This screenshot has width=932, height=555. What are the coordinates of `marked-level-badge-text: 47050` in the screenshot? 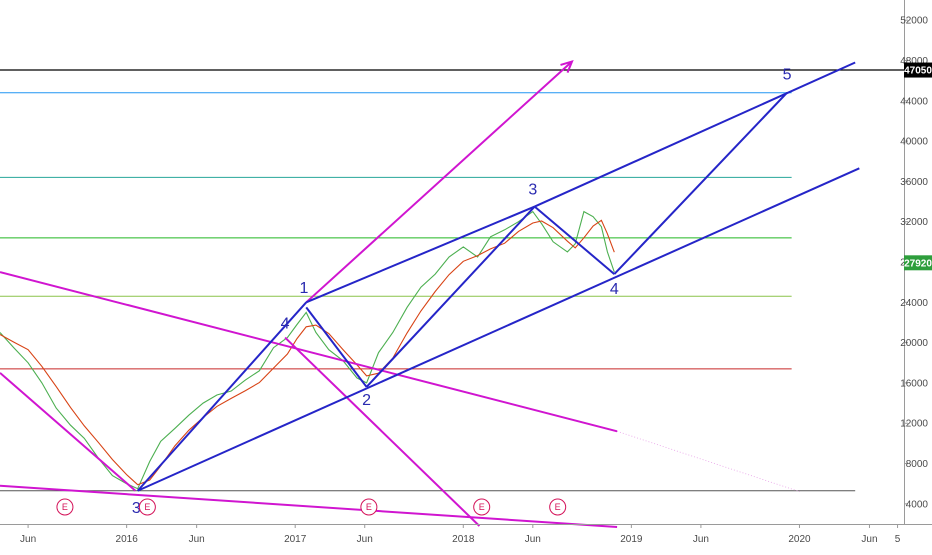 It's located at (918, 71).